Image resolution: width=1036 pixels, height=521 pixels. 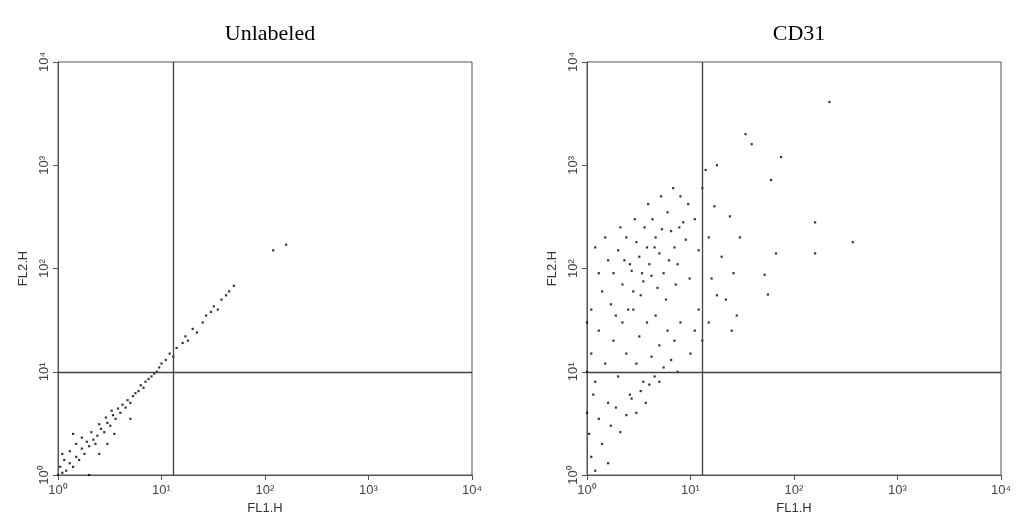 What do you see at coordinates (270, 32) in the screenshot?
I see `chart-title: Unlabeled` at bounding box center [270, 32].